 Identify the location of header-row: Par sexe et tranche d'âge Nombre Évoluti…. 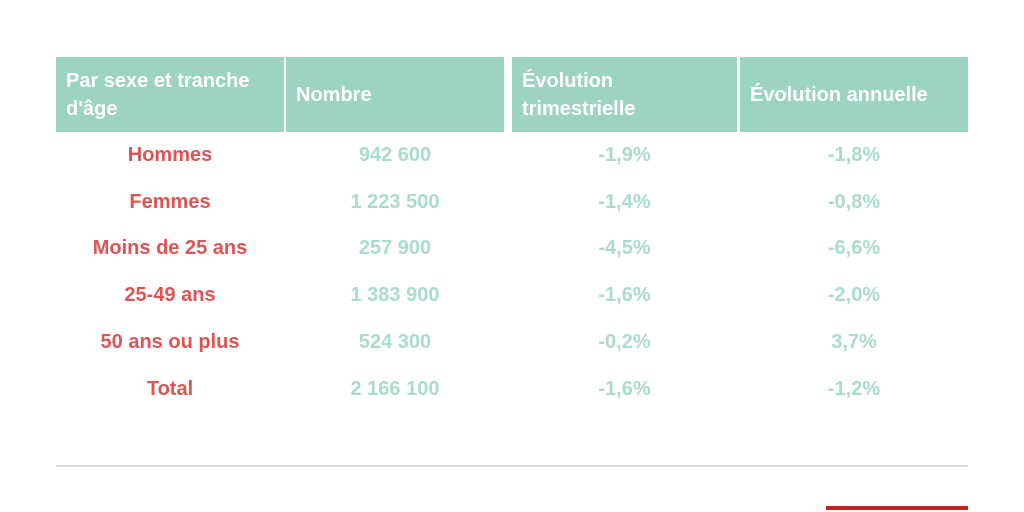
(512, 94).